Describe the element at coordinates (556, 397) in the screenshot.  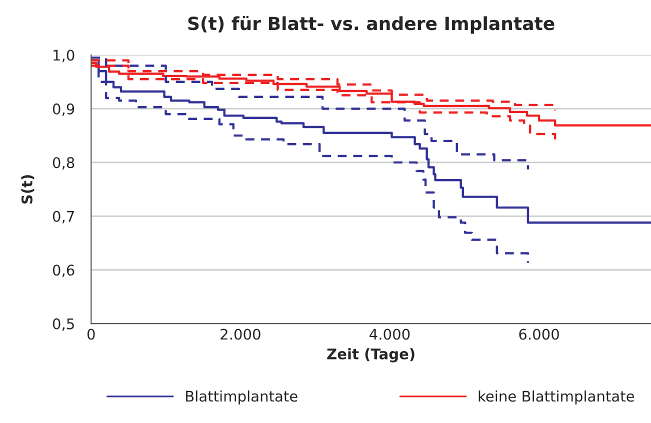
I see `legend-label: keine Blattimplantate` at that location.